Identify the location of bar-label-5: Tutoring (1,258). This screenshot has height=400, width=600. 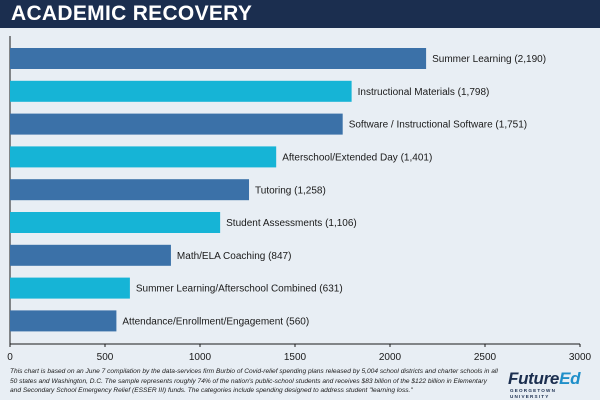
(290, 190).